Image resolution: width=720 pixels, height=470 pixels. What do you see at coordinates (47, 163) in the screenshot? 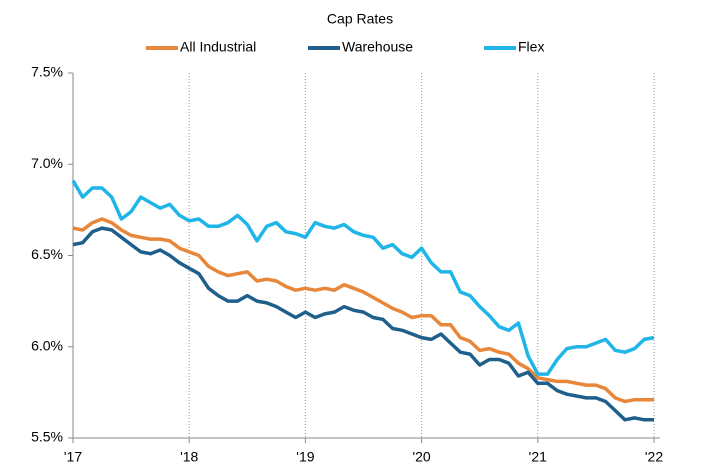
I see `y-tick-label: 7.0%` at bounding box center [47, 163].